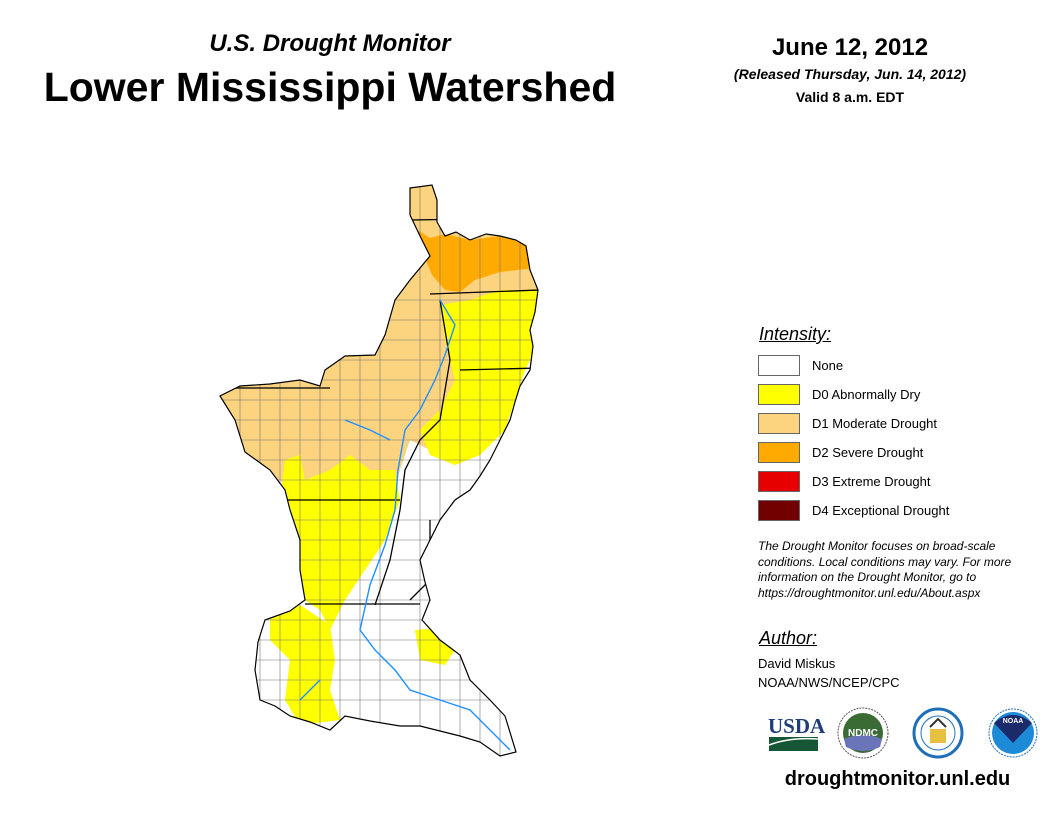 The width and height of the screenshot is (1056, 816). Describe the element at coordinates (1013, 721) in the screenshot. I see `svg-text: NOAA` at that location.